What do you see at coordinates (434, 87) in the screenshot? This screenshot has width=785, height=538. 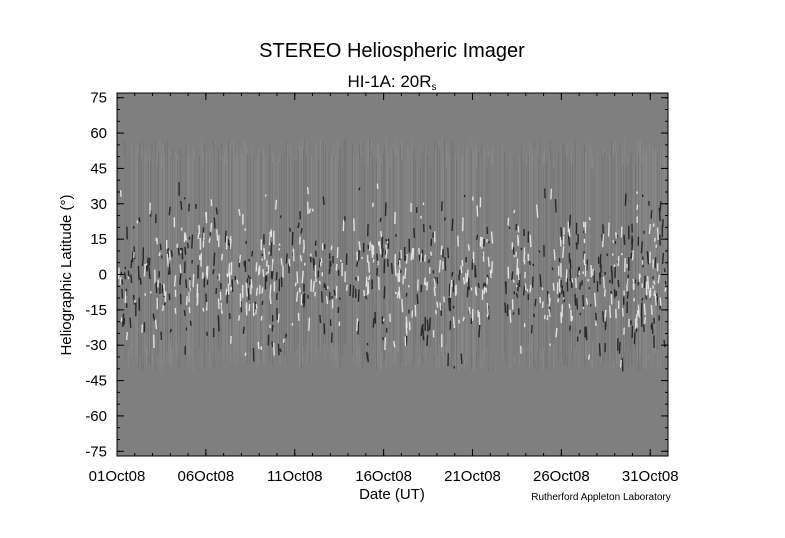 I see `subtitle-subscript: s` at bounding box center [434, 87].